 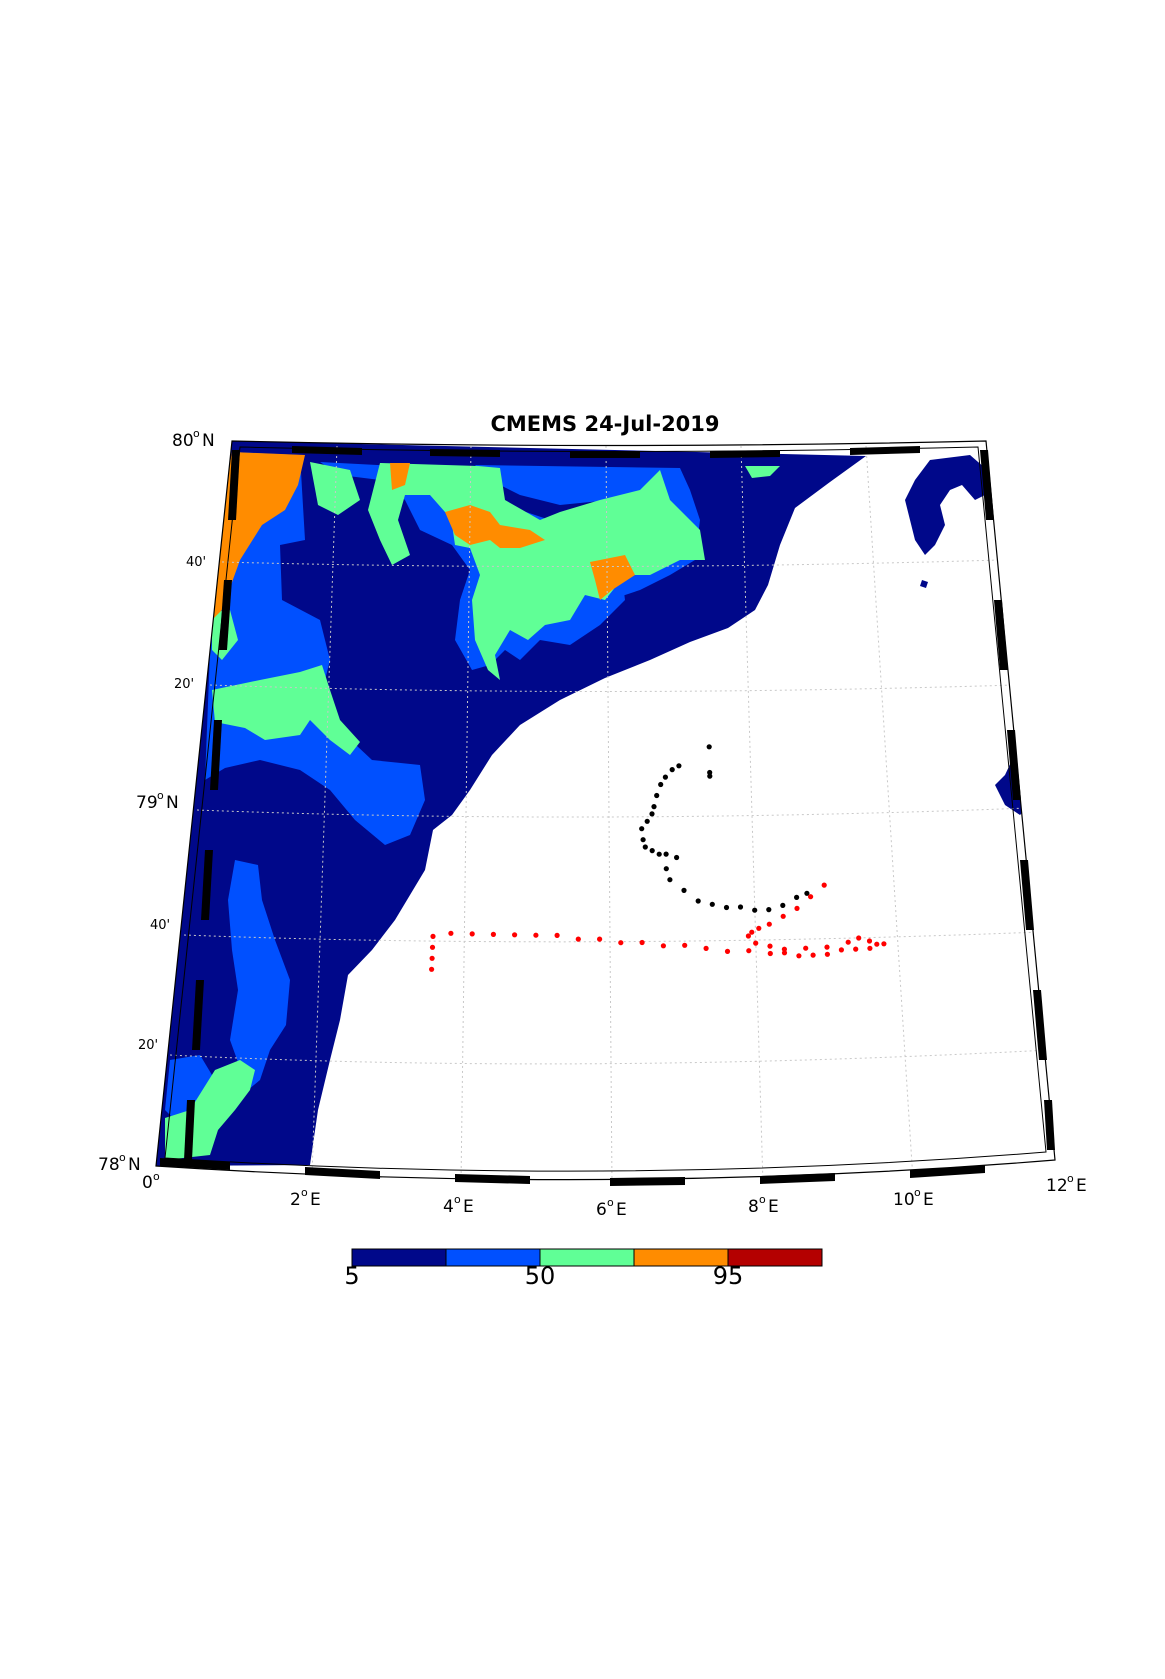 I want to click on lat-label-79-suffix: N, so click(x=172, y=803).